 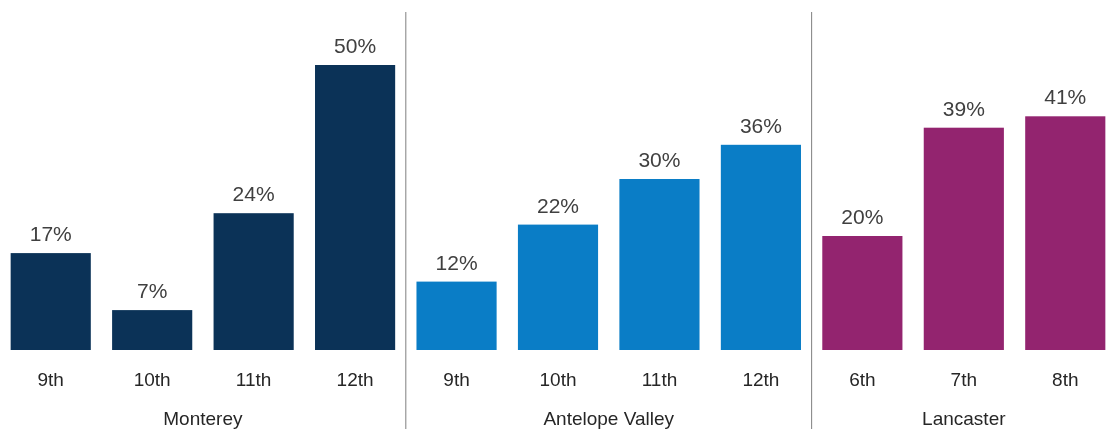 I want to click on x-tick-label: 7th, so click(x=964, y=379).